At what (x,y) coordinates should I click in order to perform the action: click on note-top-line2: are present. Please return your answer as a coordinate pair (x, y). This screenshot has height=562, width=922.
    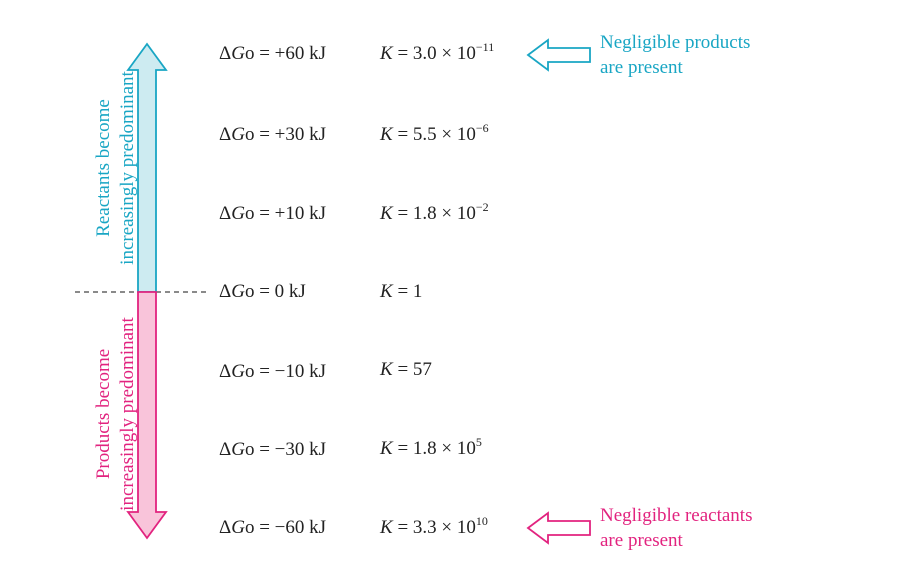
    Looking at the image, I should click on (641, 67).